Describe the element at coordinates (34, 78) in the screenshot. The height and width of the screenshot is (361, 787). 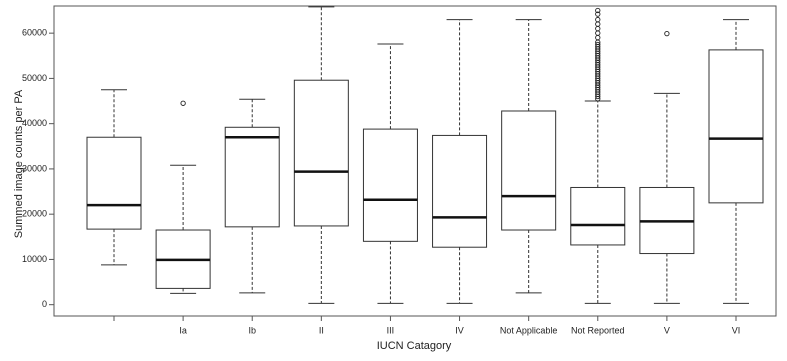
I see `y-tick-label: 50000` at that location.